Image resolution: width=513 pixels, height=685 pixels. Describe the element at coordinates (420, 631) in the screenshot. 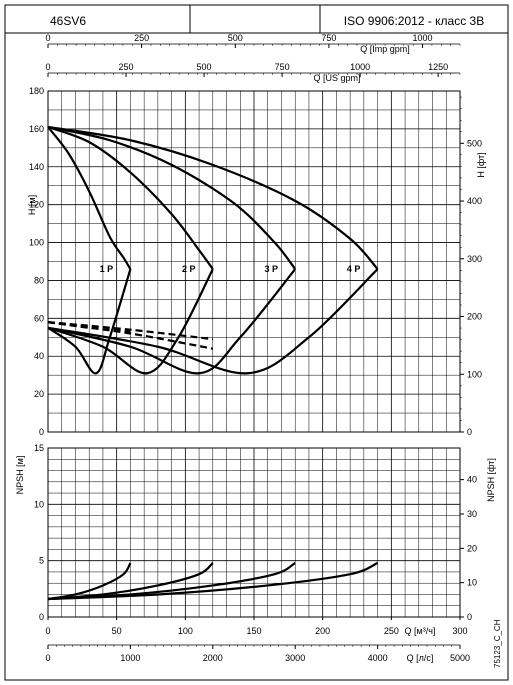

I see `flow-m3h-axis-label: Q [м³/ч]` at that location.